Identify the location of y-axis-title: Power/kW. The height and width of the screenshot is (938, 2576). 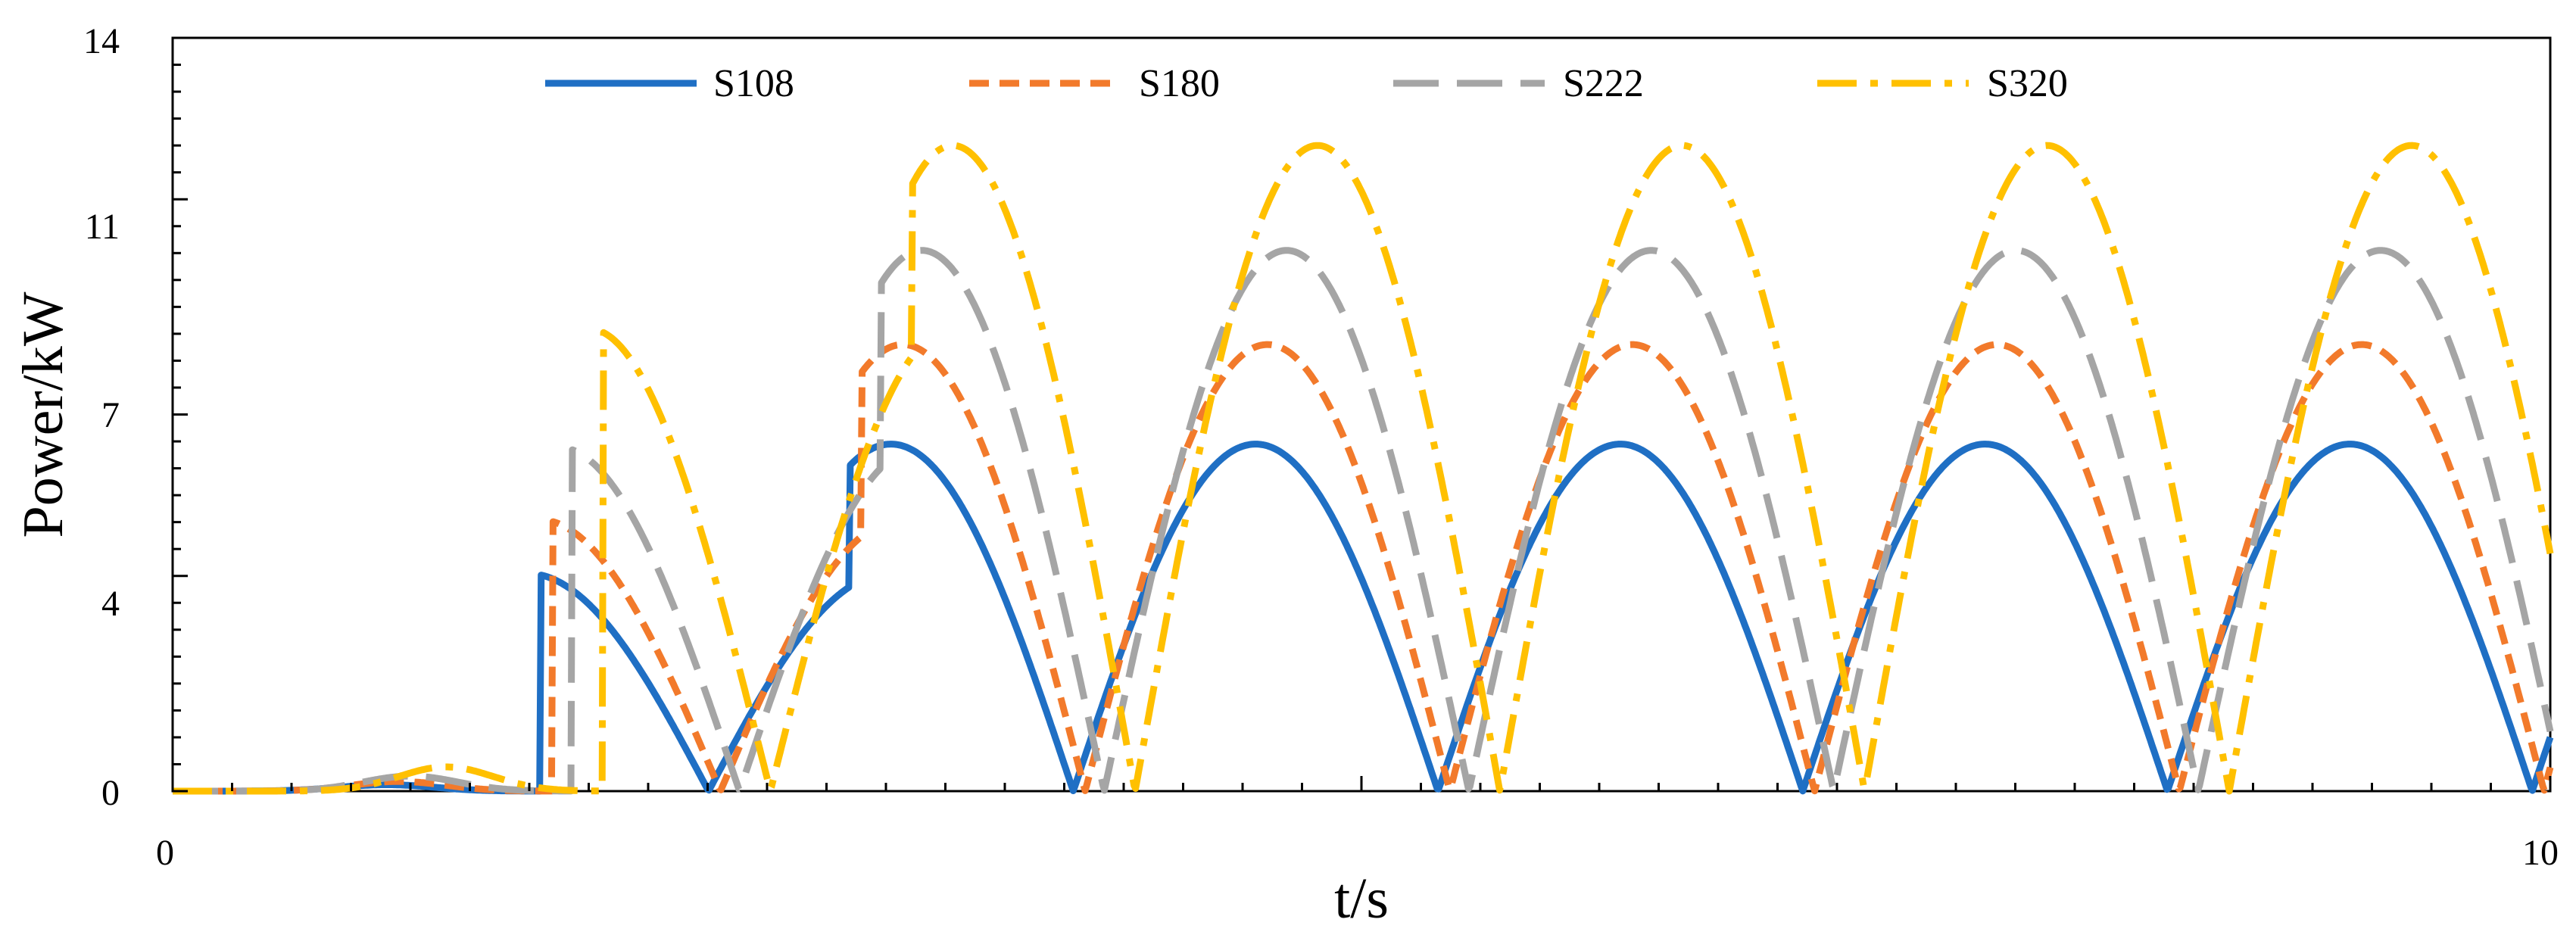
(43, 414).